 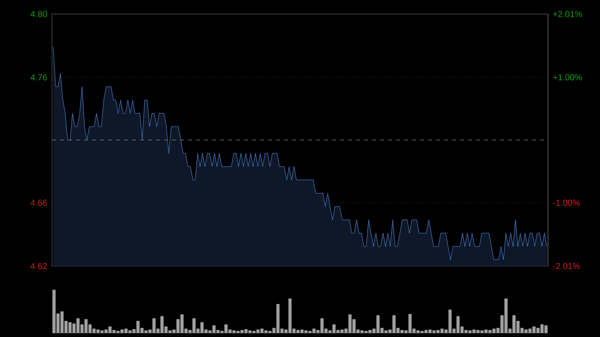 I want to click on y-tick-label: 4.66, so click(x=38, y=203).